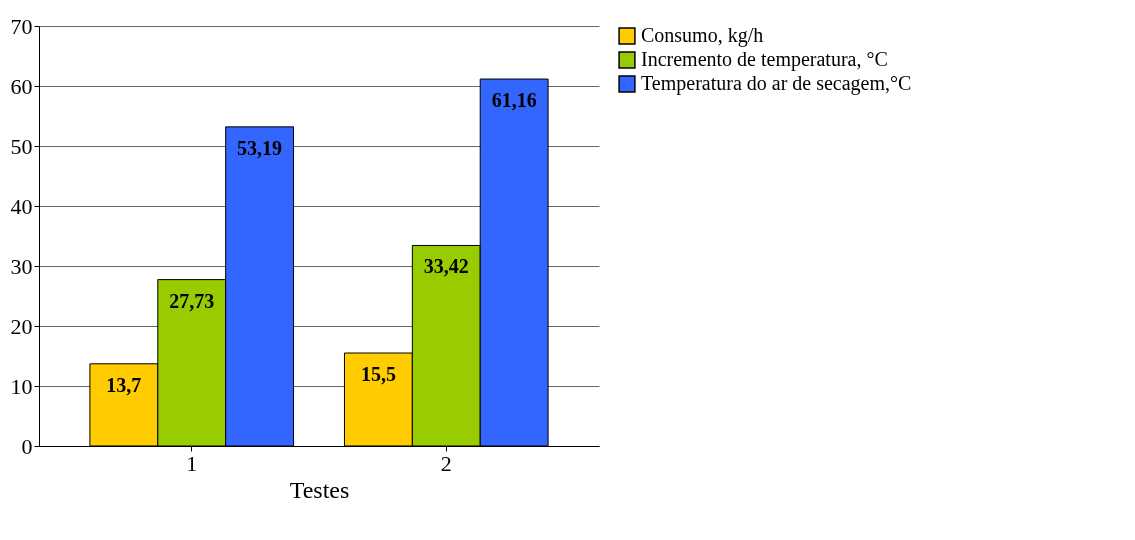  Describe the element at coordinates (21, 266) in the screenshot. I see `y-tick-label: 30` at that location.